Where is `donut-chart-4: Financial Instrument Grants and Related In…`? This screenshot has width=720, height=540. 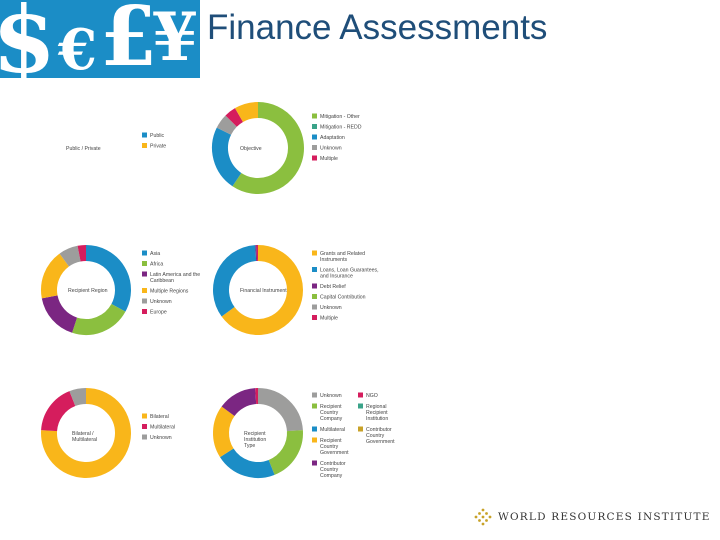 donut-chart-4: Financial Instrument Grants and Related In… is located at coordinates (296, 290).